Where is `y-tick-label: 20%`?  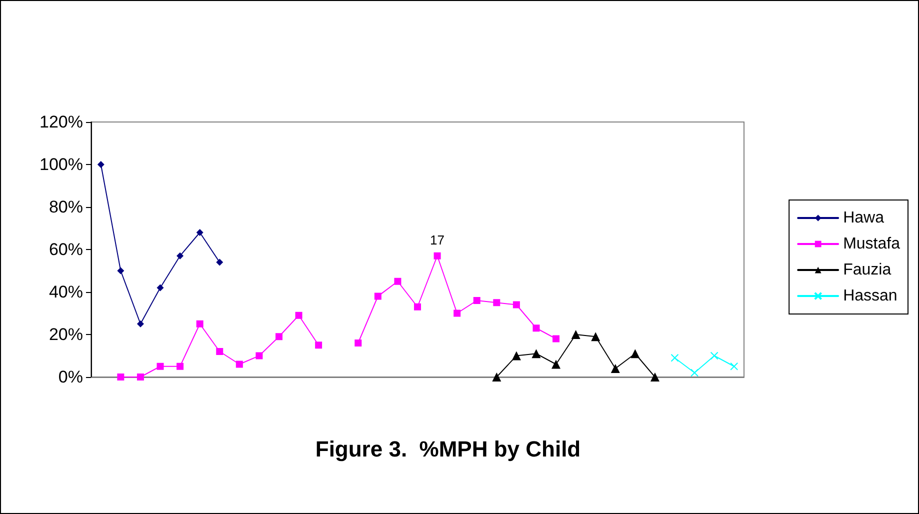
y-tick-label: 20% is located at coordinates (65, 334).